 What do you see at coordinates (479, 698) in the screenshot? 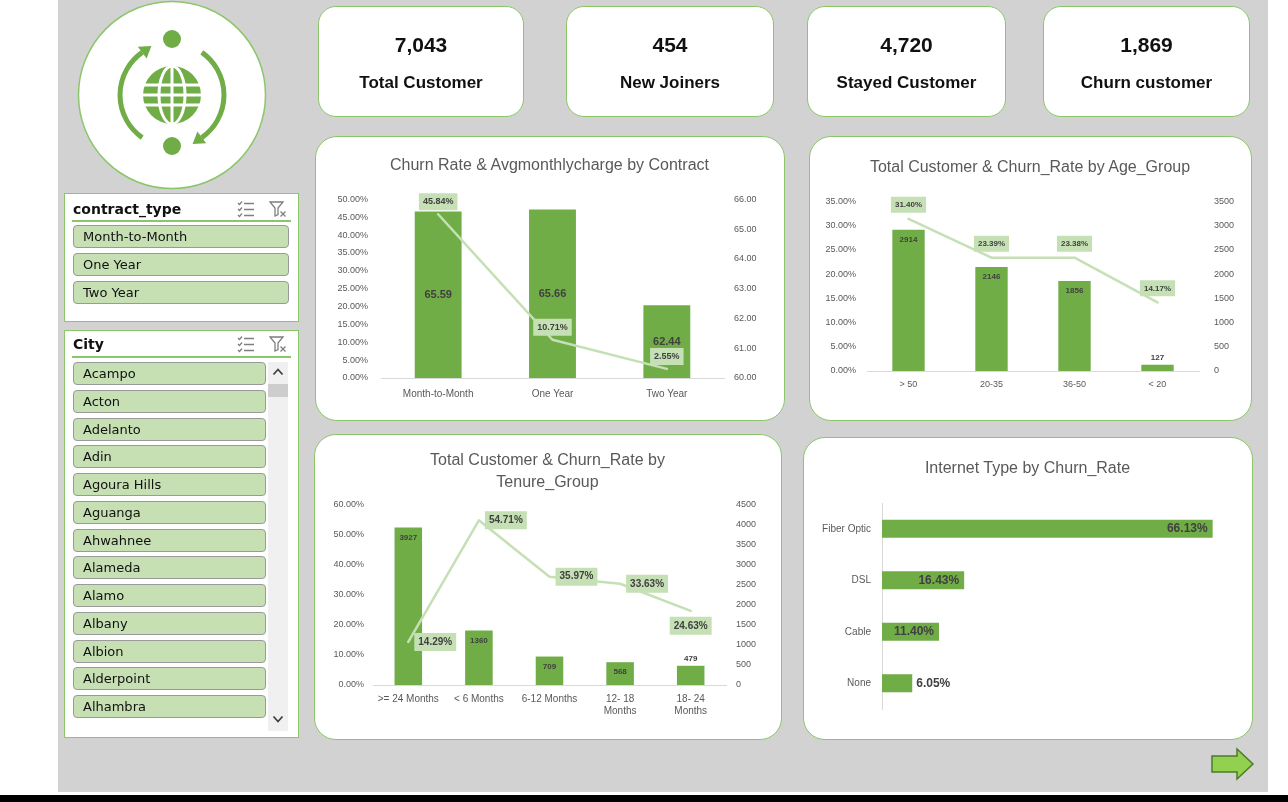
I see `x-tick-label: < 6 Months` at bounding box center [479, 698].